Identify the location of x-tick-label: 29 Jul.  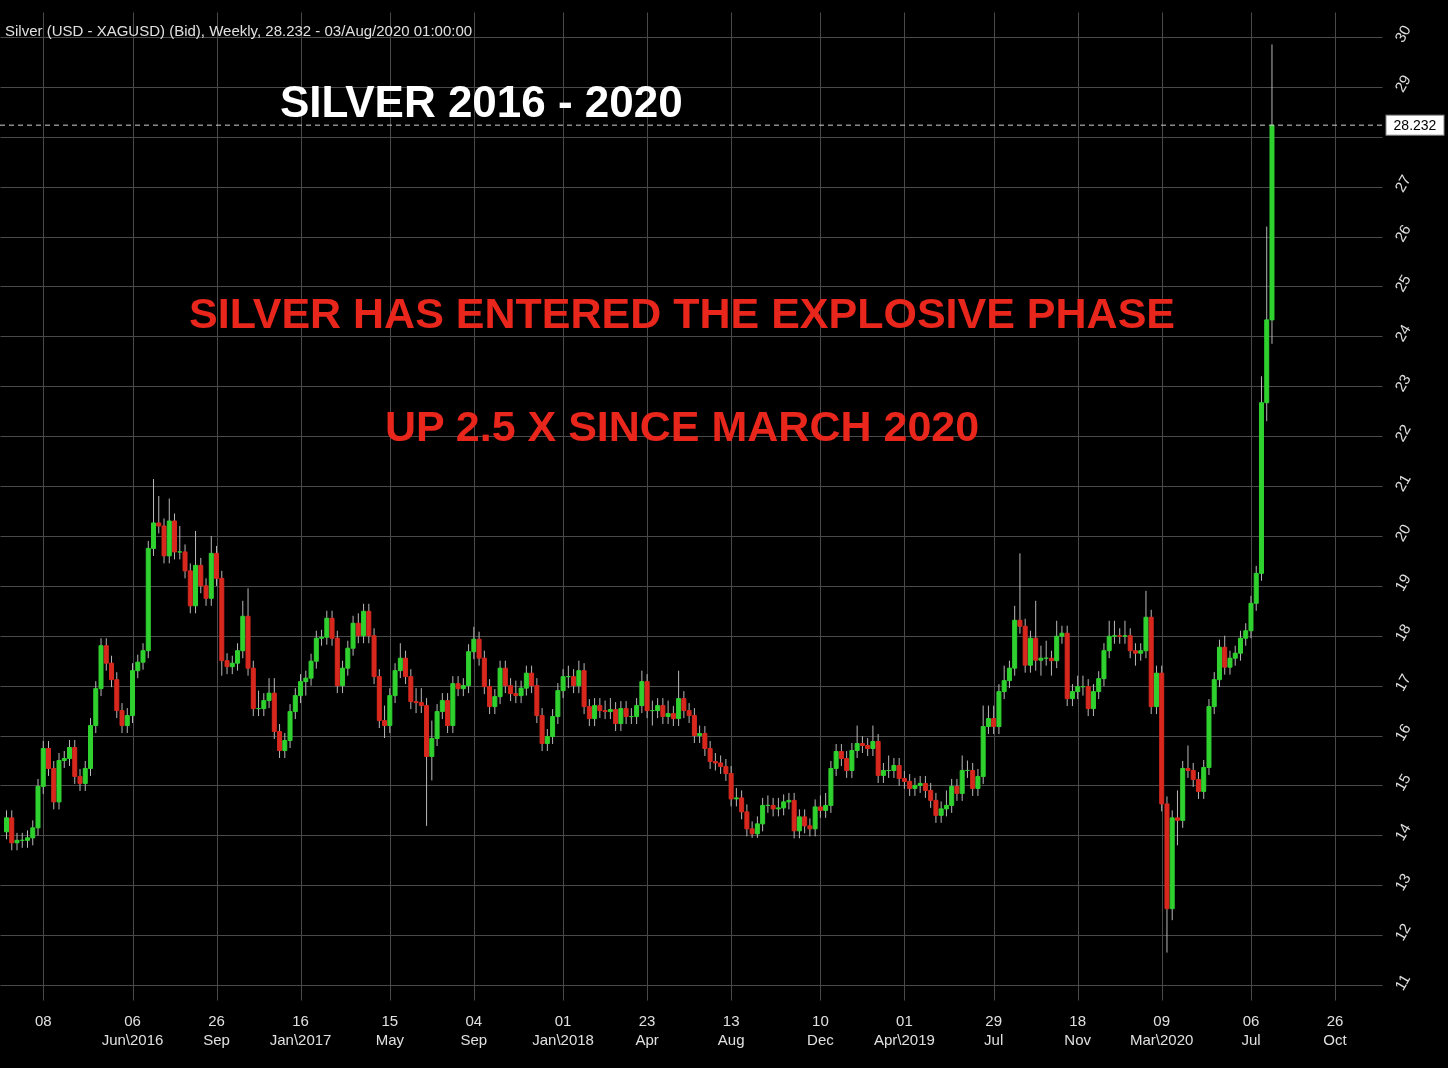
(994, 1030).